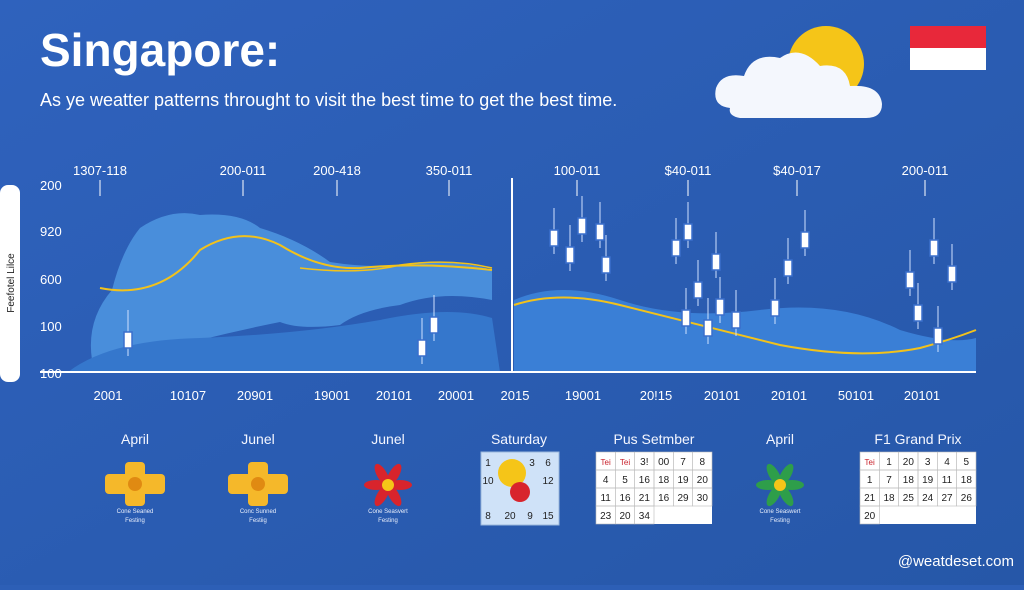 The height and width of the screenshot is (590, 1024). Describe the element at coordinates (928, 462) in the screenshot. I see `calendar-cell: 3` at that location.